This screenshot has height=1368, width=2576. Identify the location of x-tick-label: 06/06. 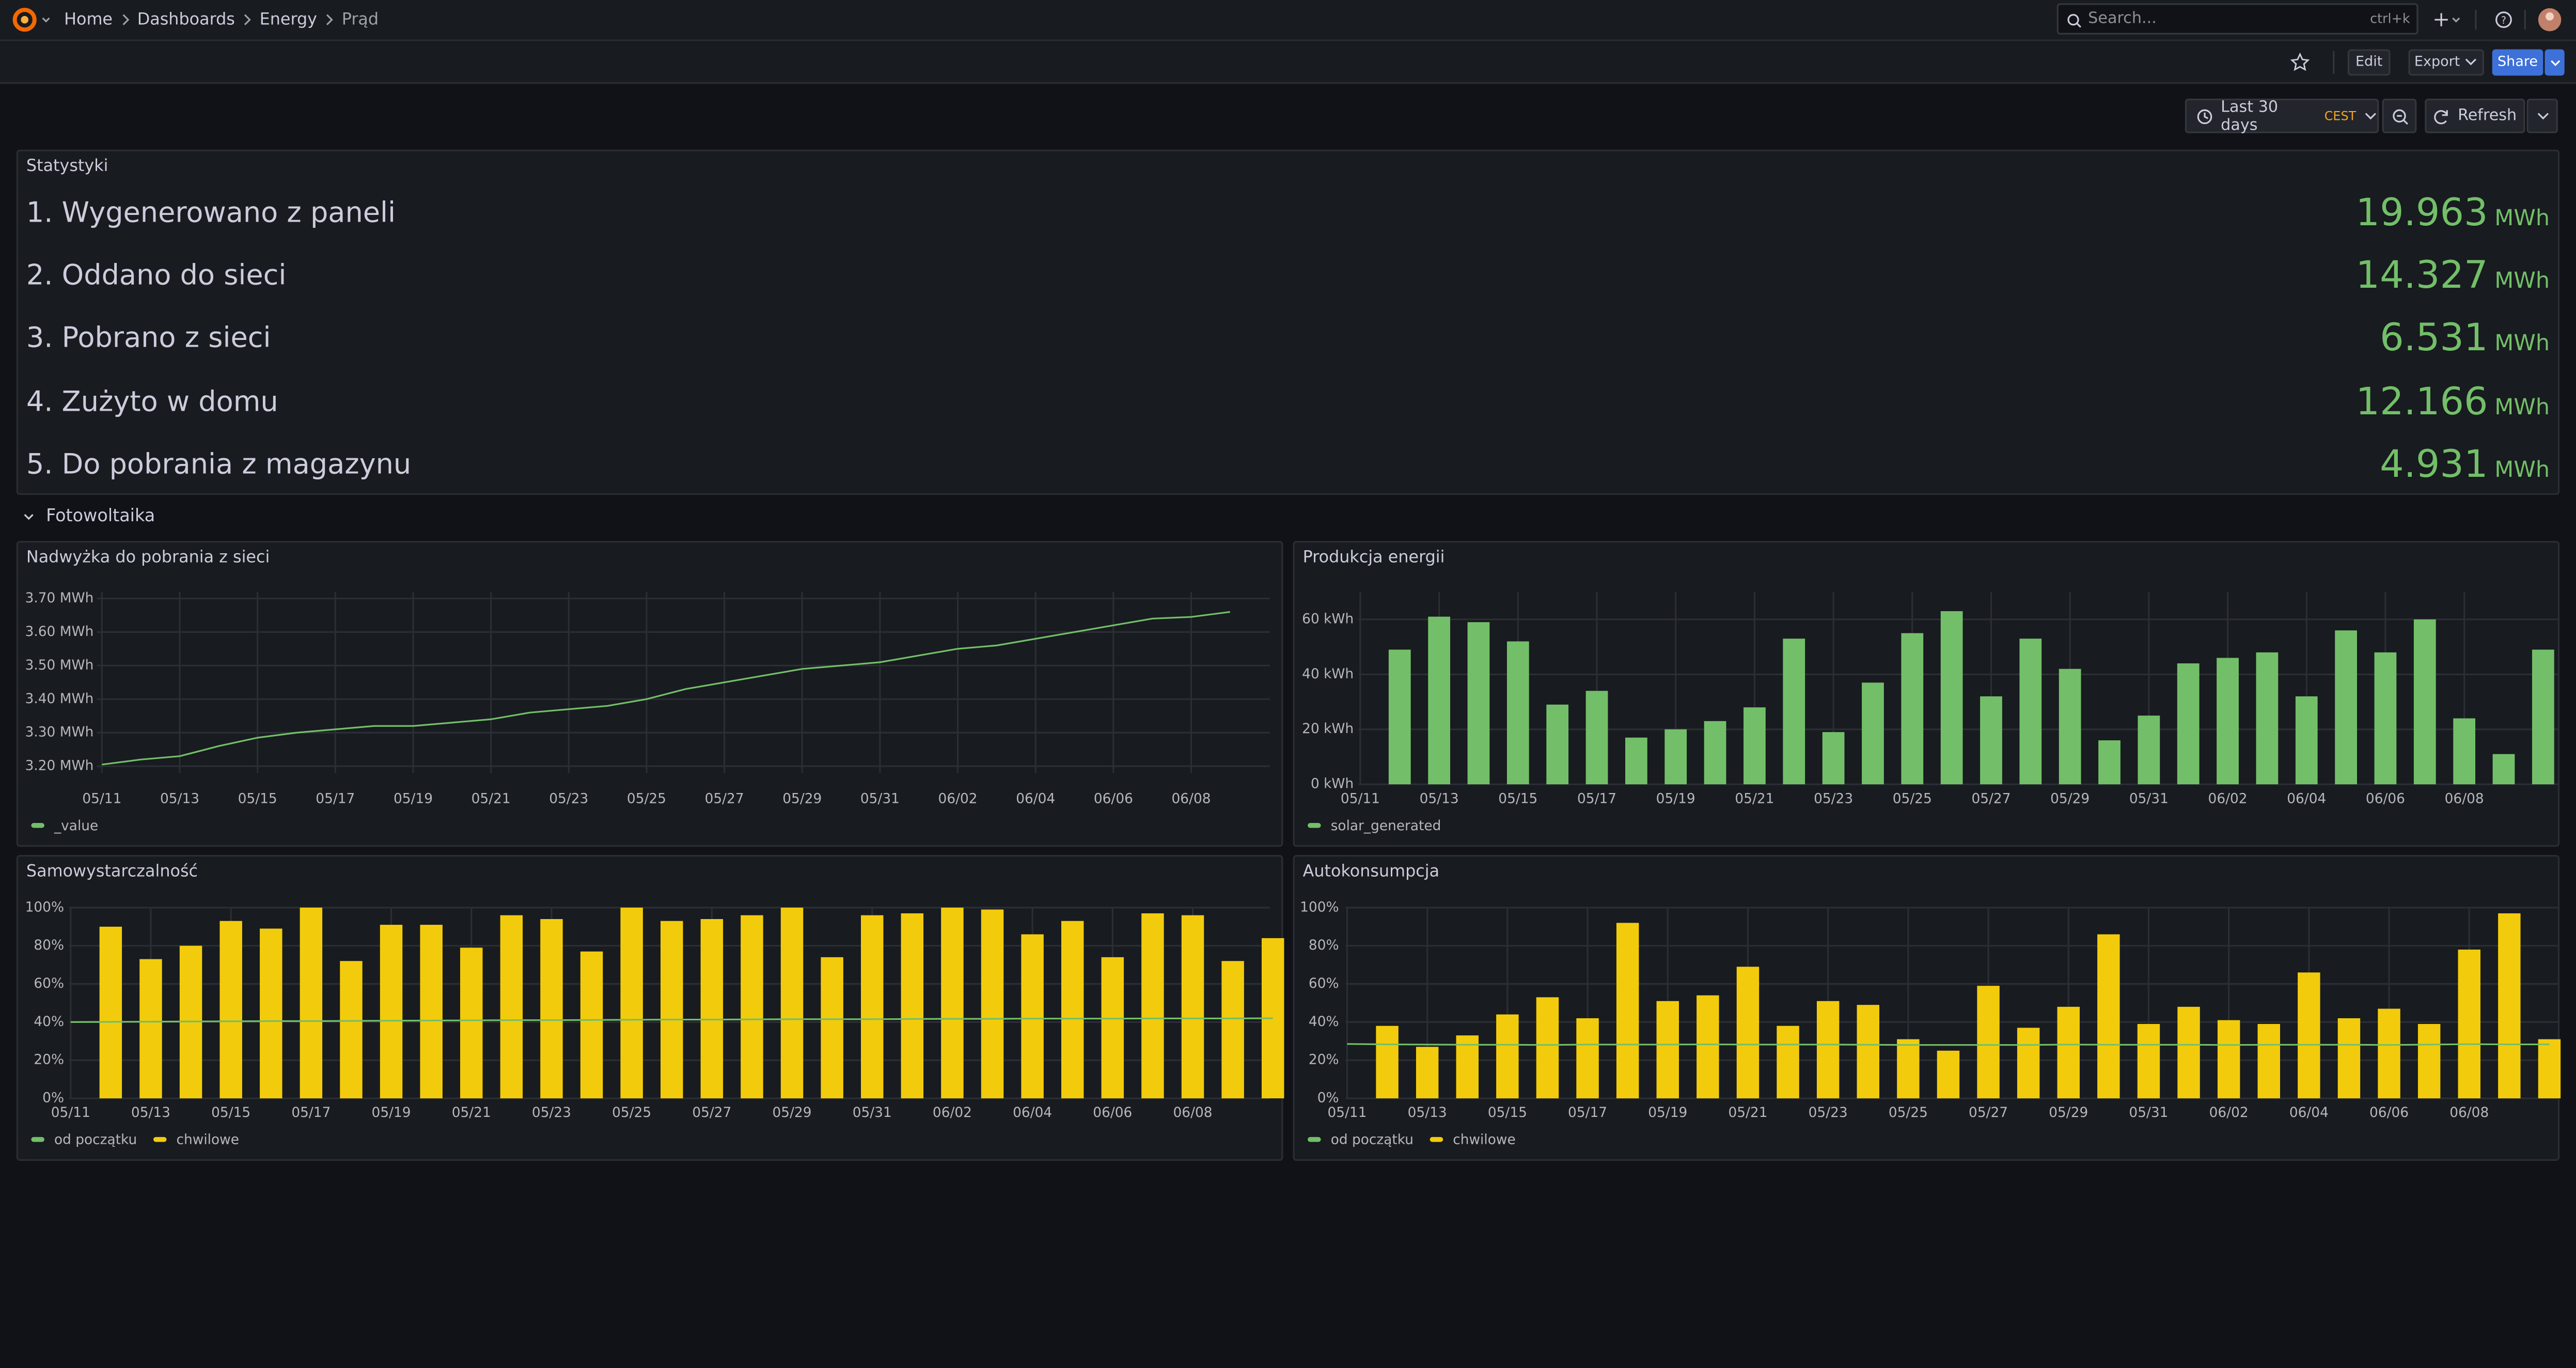
(2389, 1113).